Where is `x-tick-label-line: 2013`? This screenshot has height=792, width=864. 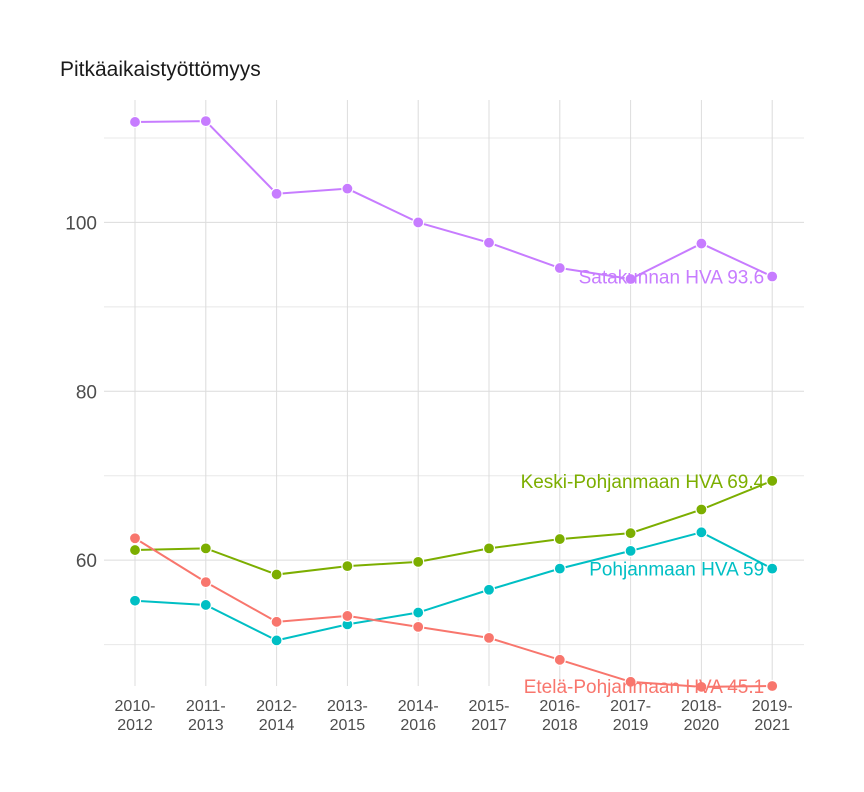
x-tick-label-line: 2013 is located at coordinates (206, 725).